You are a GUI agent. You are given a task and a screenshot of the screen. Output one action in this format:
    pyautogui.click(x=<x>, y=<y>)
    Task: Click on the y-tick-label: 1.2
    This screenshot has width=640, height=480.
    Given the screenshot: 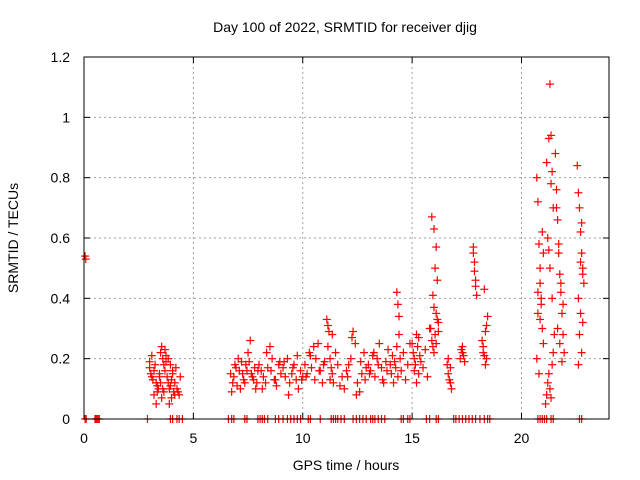 What is the action you would take?
    pyautogui.click(x=61, y=57)
    